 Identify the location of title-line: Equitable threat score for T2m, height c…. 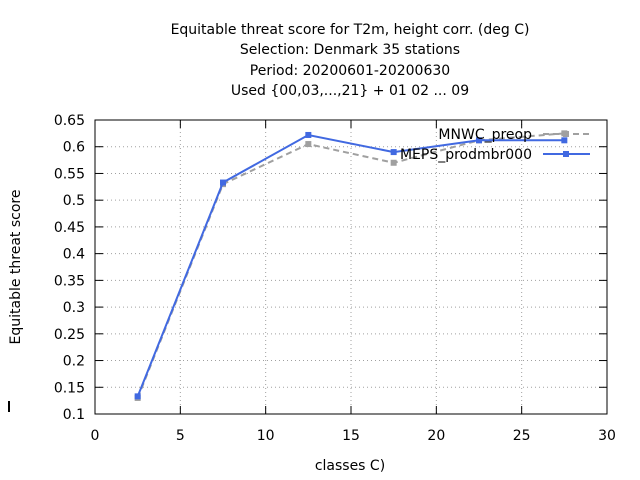
(350, 30).